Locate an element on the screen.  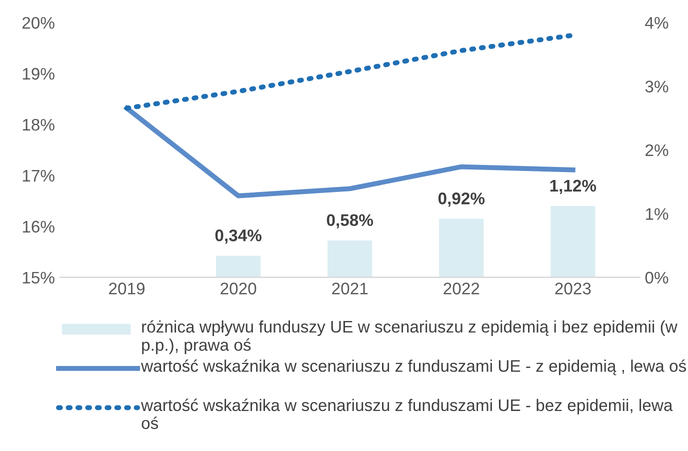
y2-tick-label: 4% is located at coordinates (656, 23).